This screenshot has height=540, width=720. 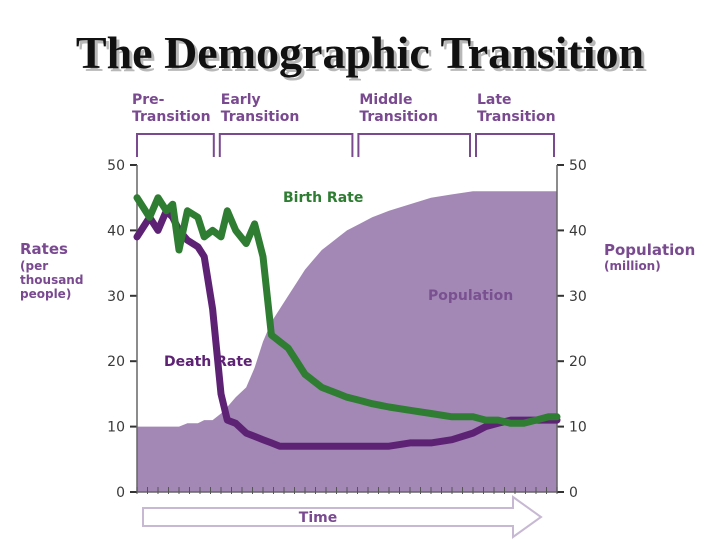 What do you see at coordinates (318, 518) in the screenshot?
I see `time-label: Time` at bounding box center [318, 518].